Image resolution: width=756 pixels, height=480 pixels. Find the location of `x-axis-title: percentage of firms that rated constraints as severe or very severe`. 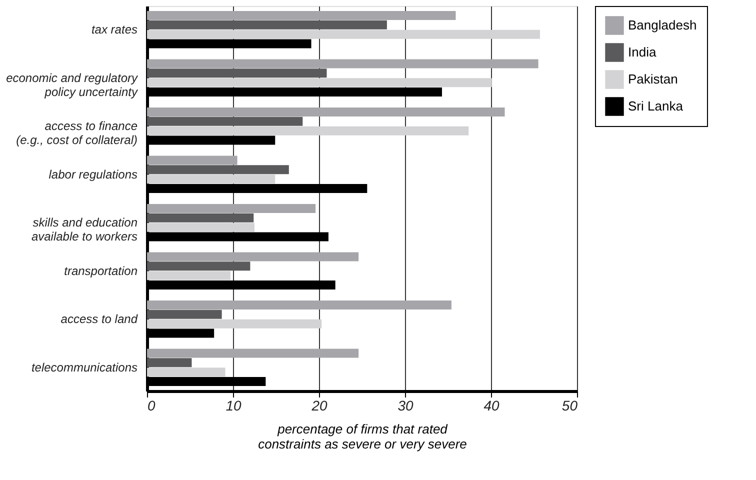

x-axis-title: percentage of firms that rated constraints as severe or very severe is located at coordinates (362, 437).